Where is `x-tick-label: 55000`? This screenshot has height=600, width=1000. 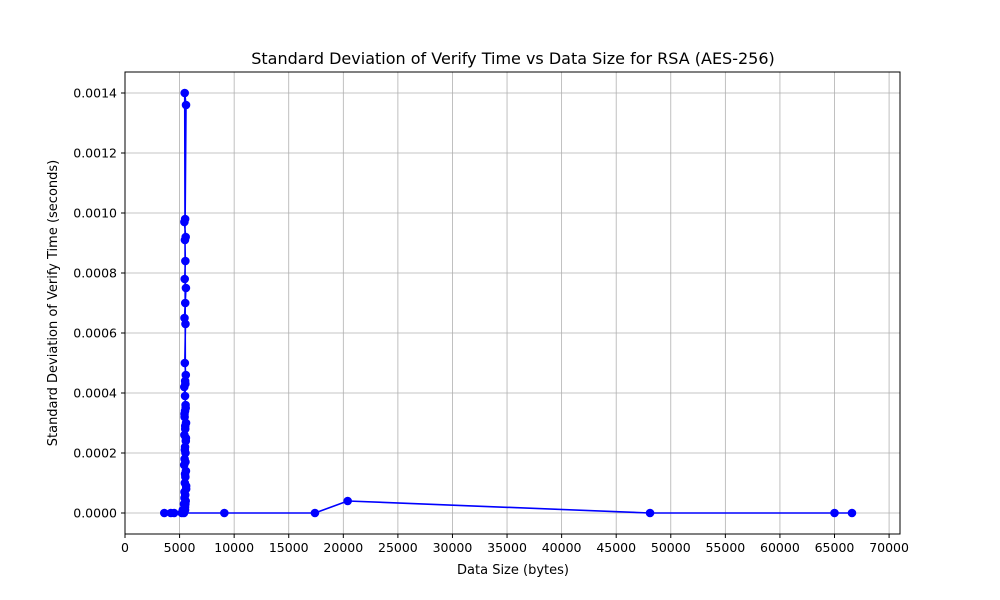 x-tick-label: 55000 is located at coordinates (725, 547).